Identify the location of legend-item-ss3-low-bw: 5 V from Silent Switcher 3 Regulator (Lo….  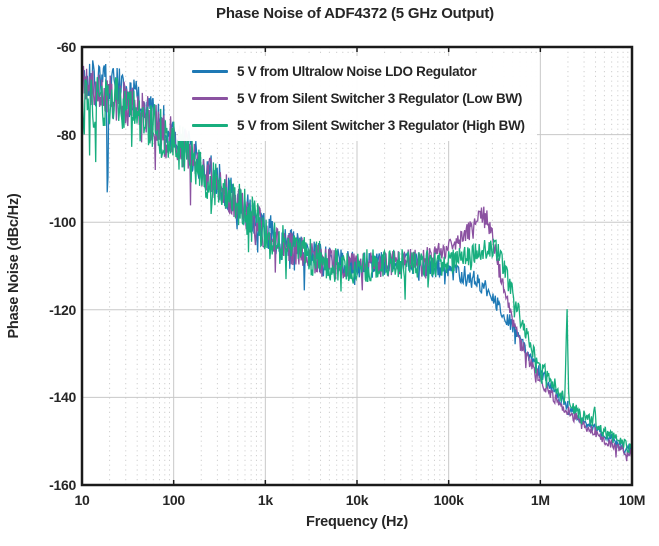
(358, 98).